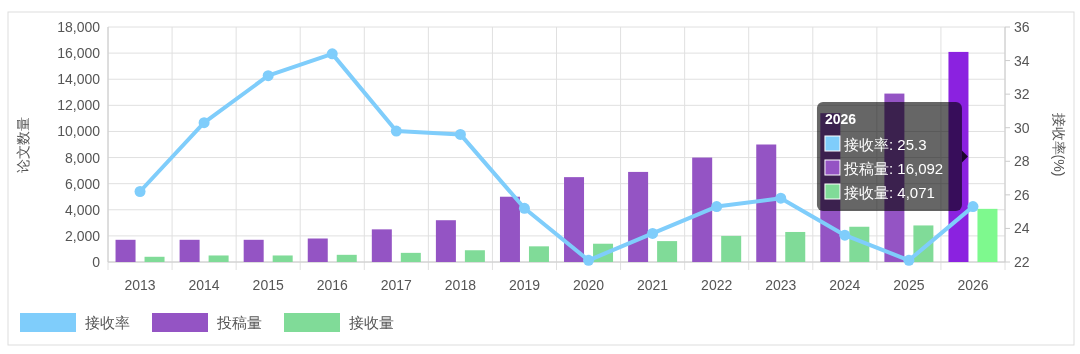 The height and width of the screenshot is (354, 1080). What do you see at coordinates (79, 27) in the screenshot?
I see `y-tick-label: 18,000` at bounding box center [79, 27].